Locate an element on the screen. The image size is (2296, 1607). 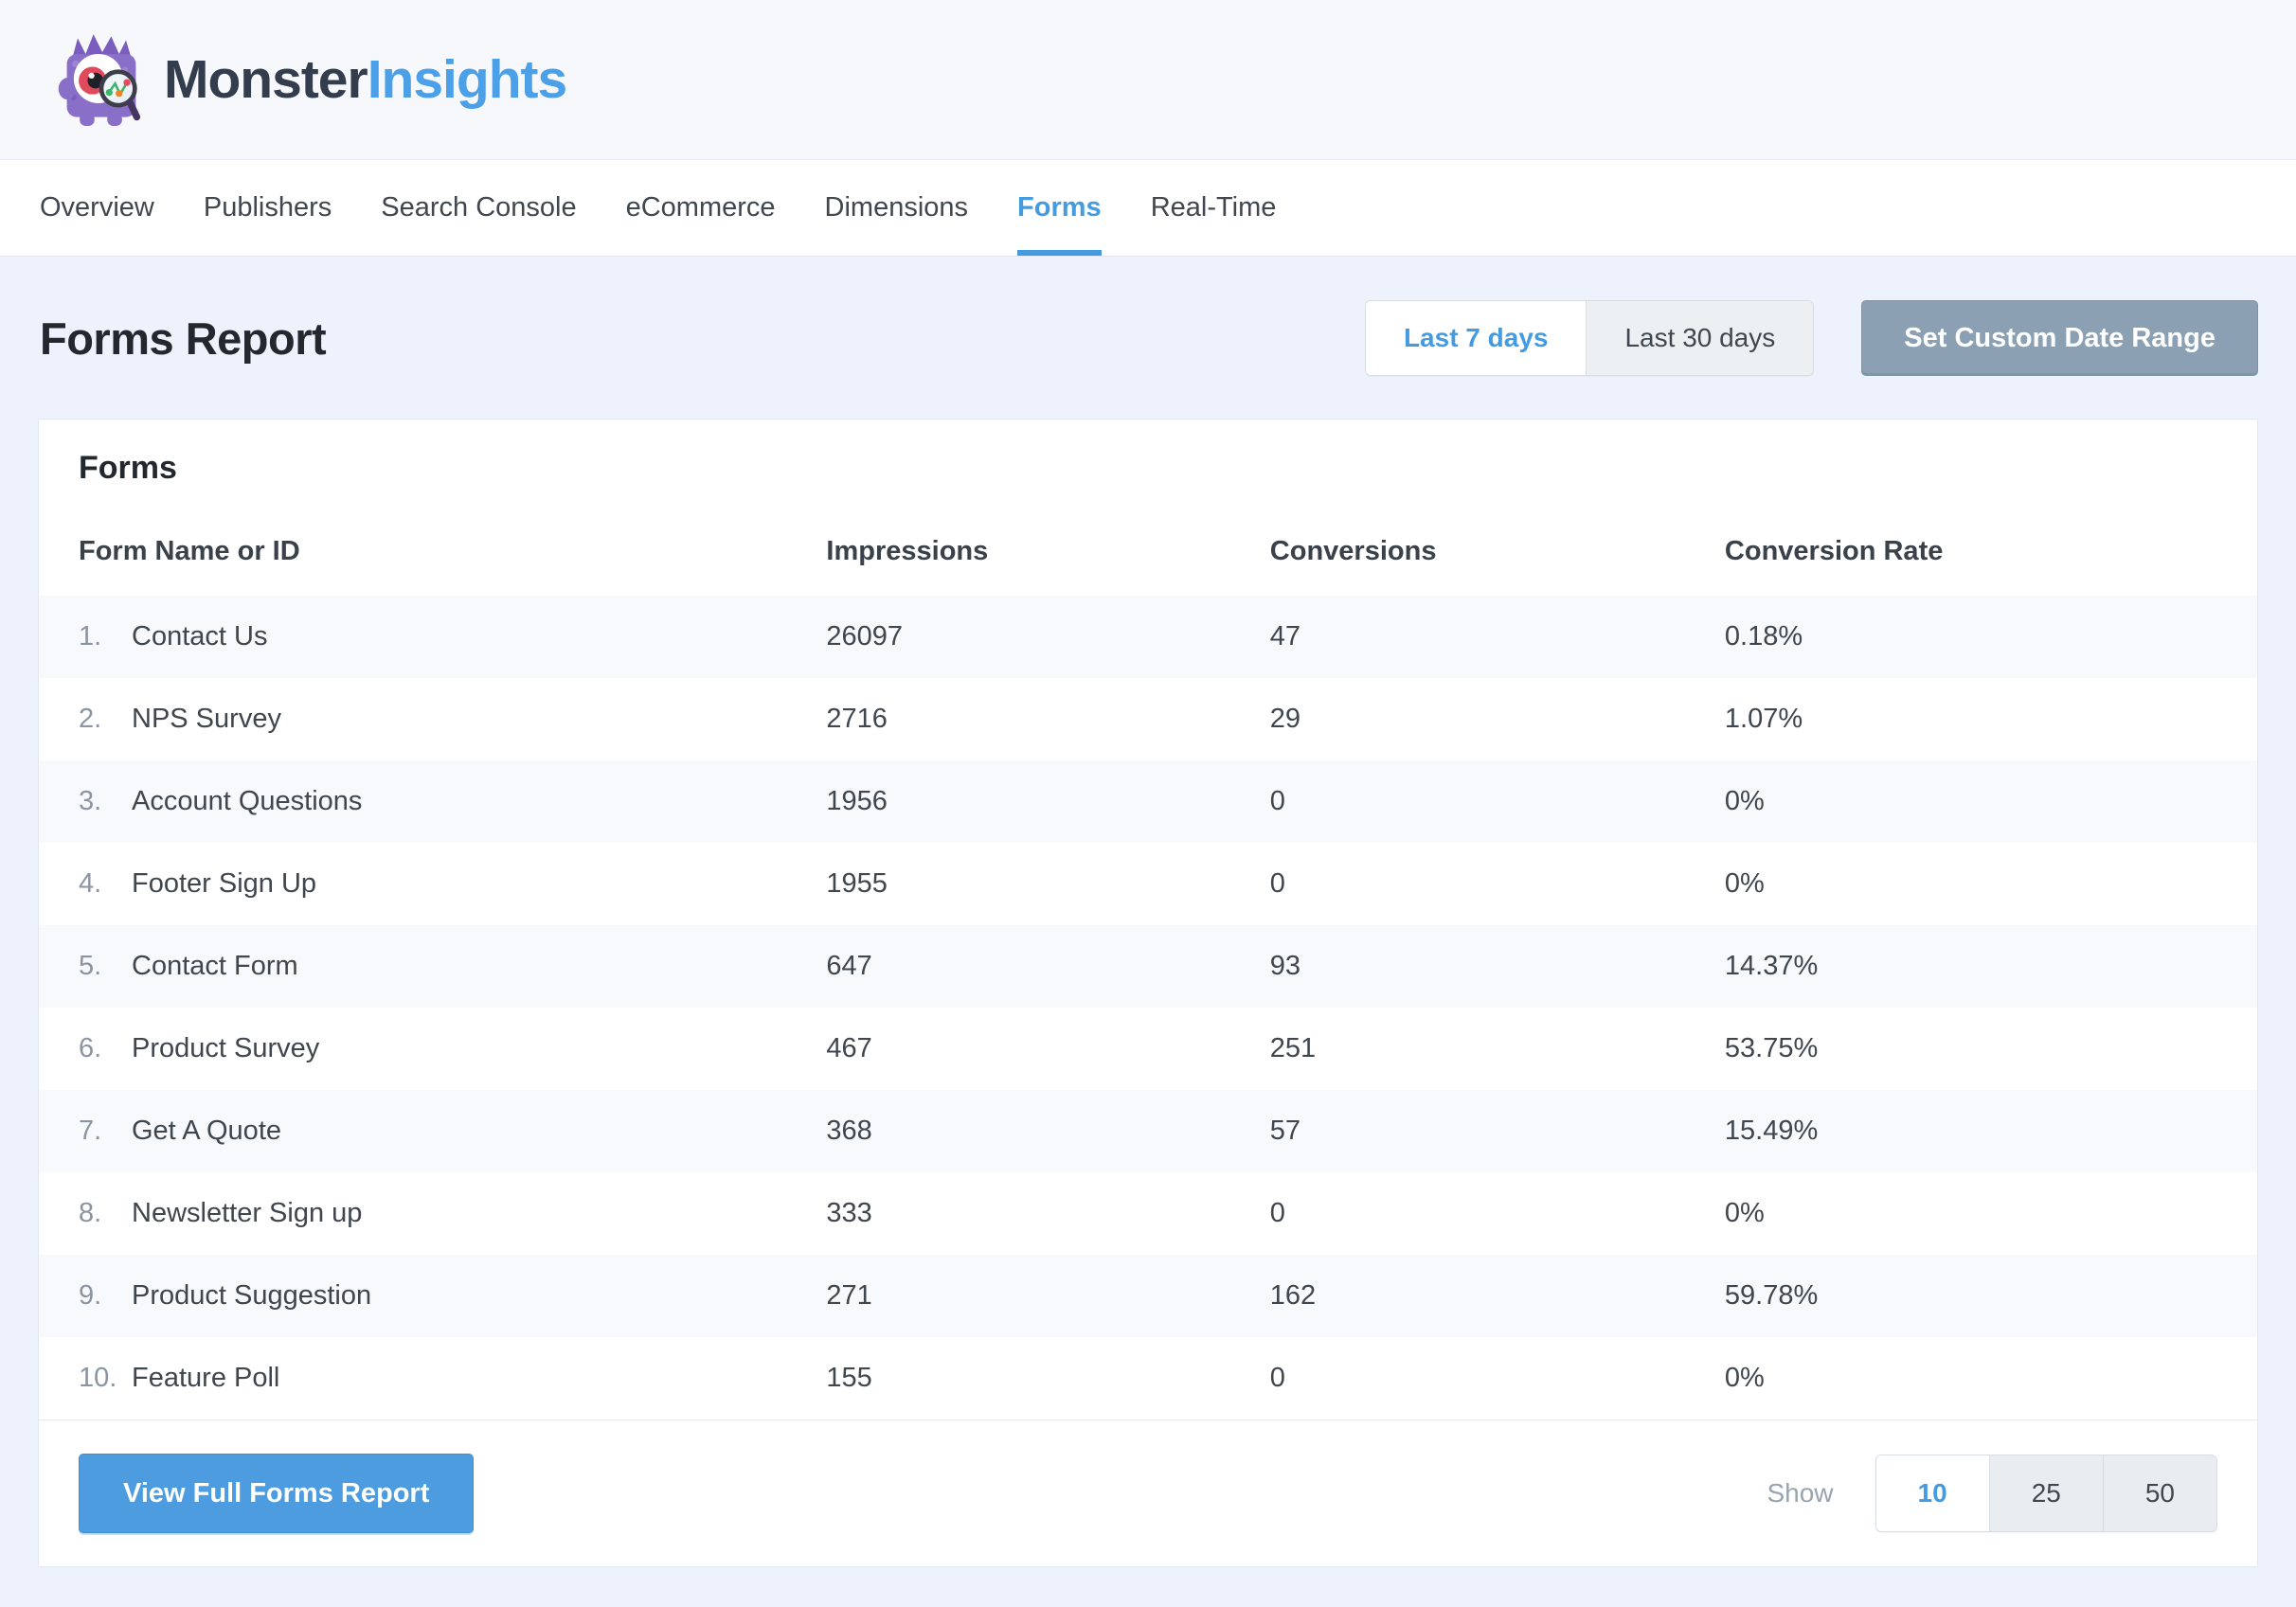
row-rank: 6. is located at coordinates (90, 1048).